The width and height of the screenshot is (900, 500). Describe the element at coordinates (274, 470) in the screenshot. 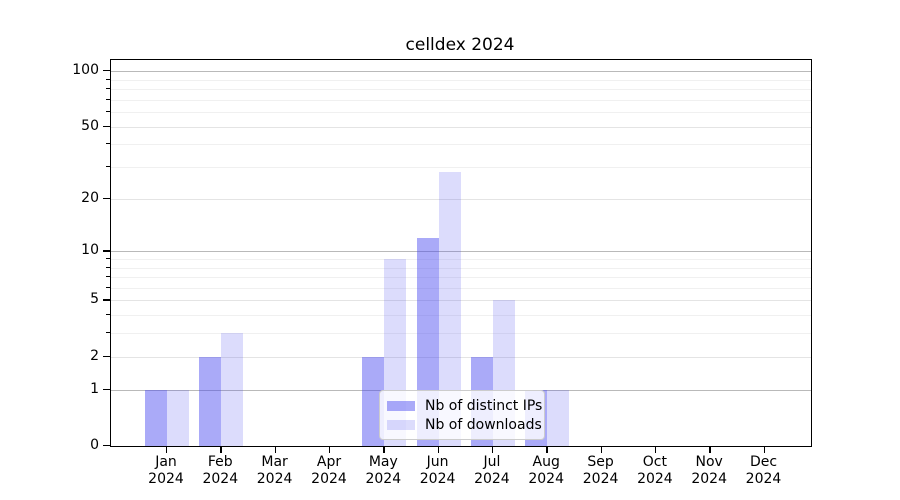

I see `x-tick-label-mar: Mar 2024` at that location.